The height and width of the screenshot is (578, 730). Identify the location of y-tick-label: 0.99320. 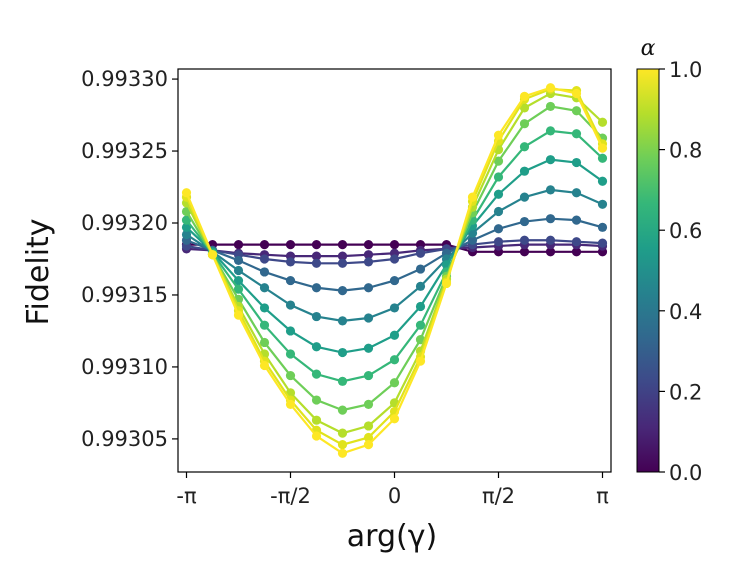
(124, 223).